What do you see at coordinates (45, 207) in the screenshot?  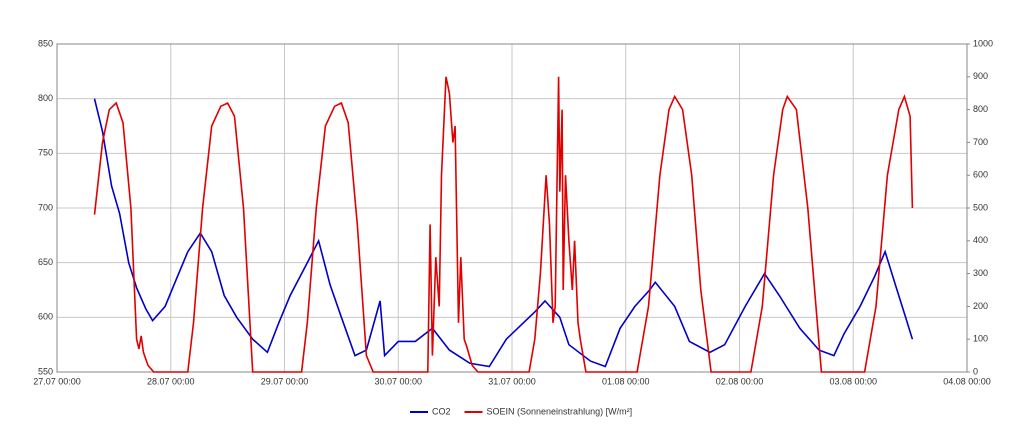 I see `y-tick-label: 700` at bounding box center [45, 207].